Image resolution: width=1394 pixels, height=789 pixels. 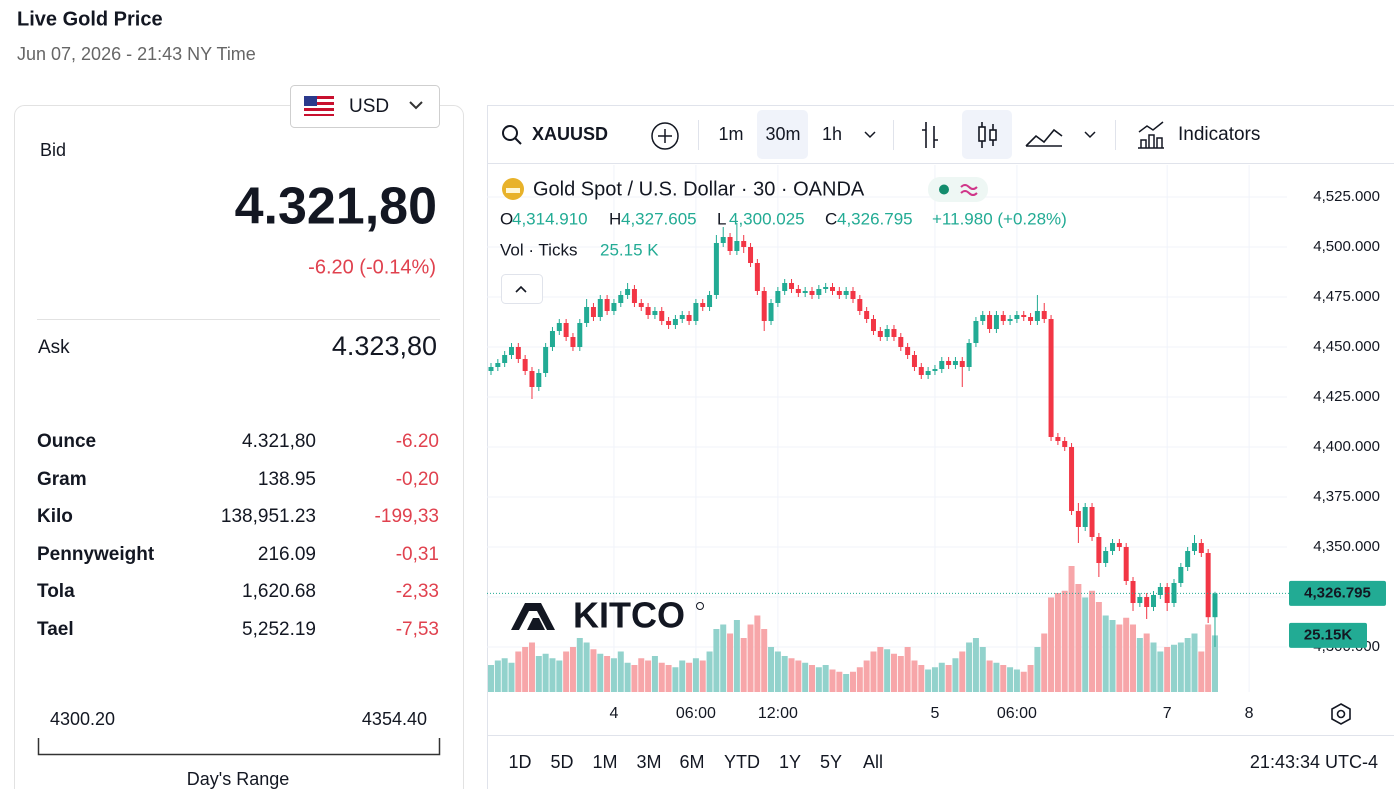 I want to click on interval-button: 30m, so click(x=782, y=134).